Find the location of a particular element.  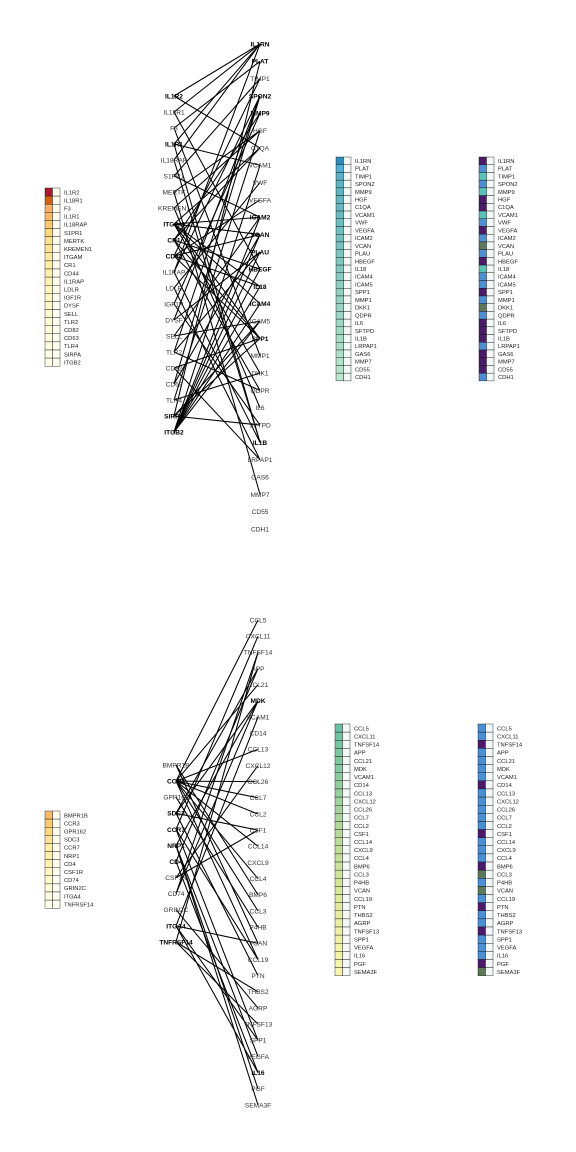

ligand-bar-label-a-c1qa: C1QA is located at coordinates (363, 208).